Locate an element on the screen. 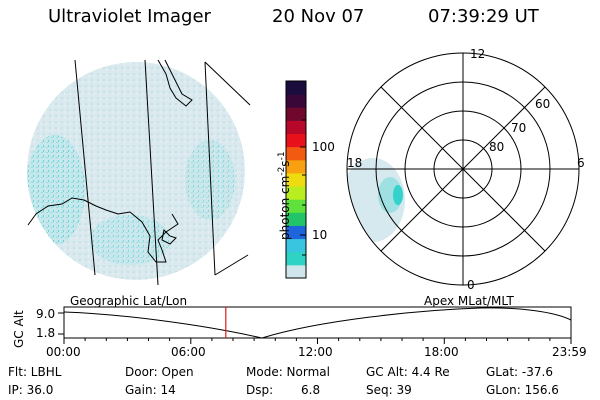  coastlines is located at coordinates (110, 161).